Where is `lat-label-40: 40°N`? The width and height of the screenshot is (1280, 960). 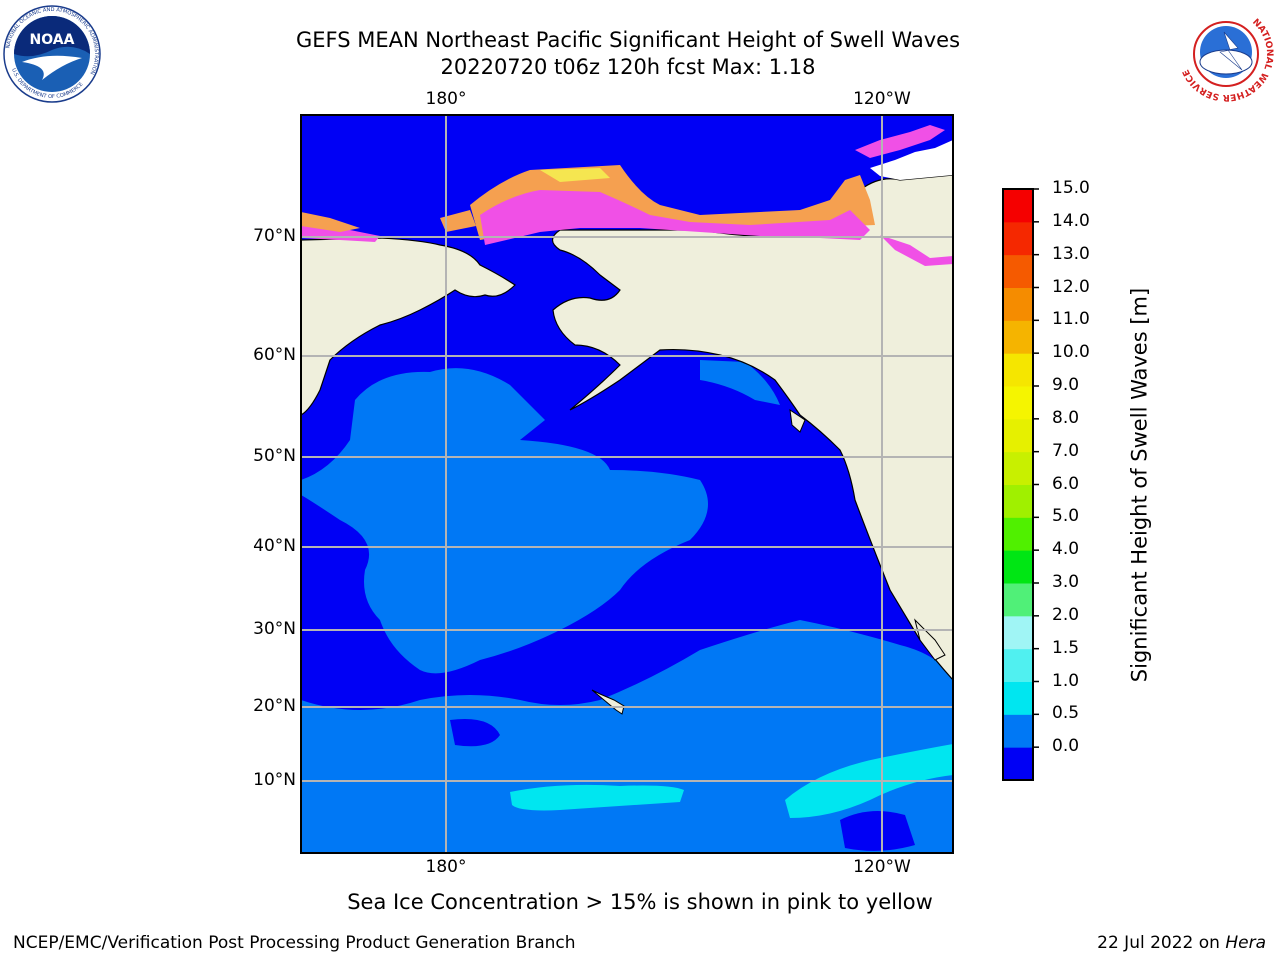 lat-label-40: 40°N is located at coordinates (274, 546).